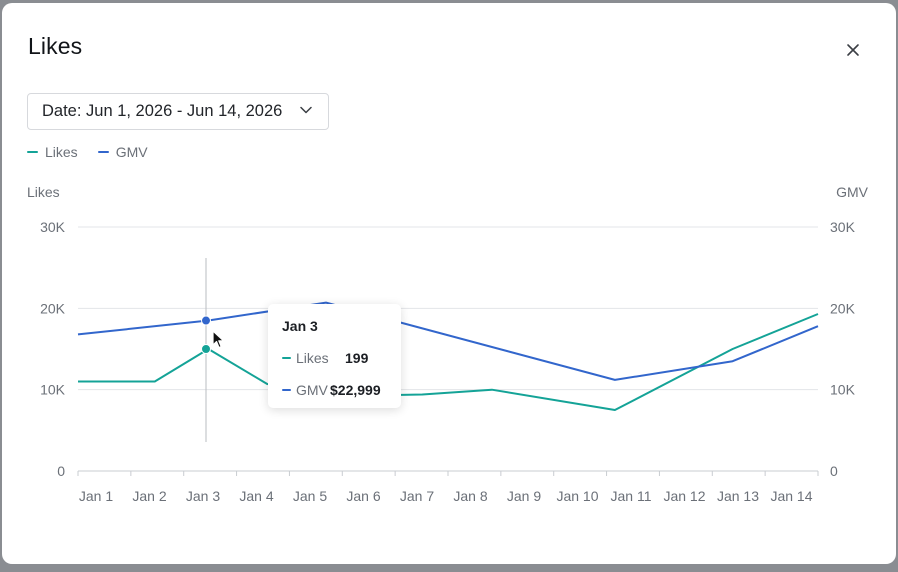  What do you see at coordinates (53, 308) in the screenshot?
I see `y-tick-label-left: 20K` at bounding box center [53, 308].